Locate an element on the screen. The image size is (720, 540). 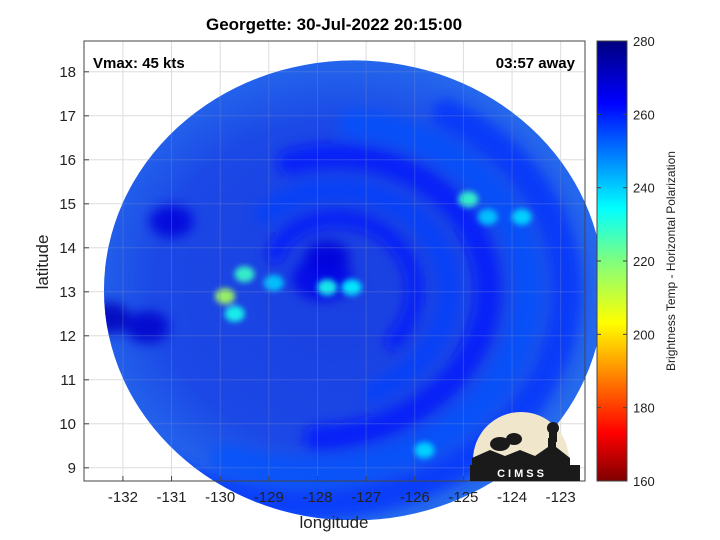
logo-dish-left is located at coordinates (500, 444).